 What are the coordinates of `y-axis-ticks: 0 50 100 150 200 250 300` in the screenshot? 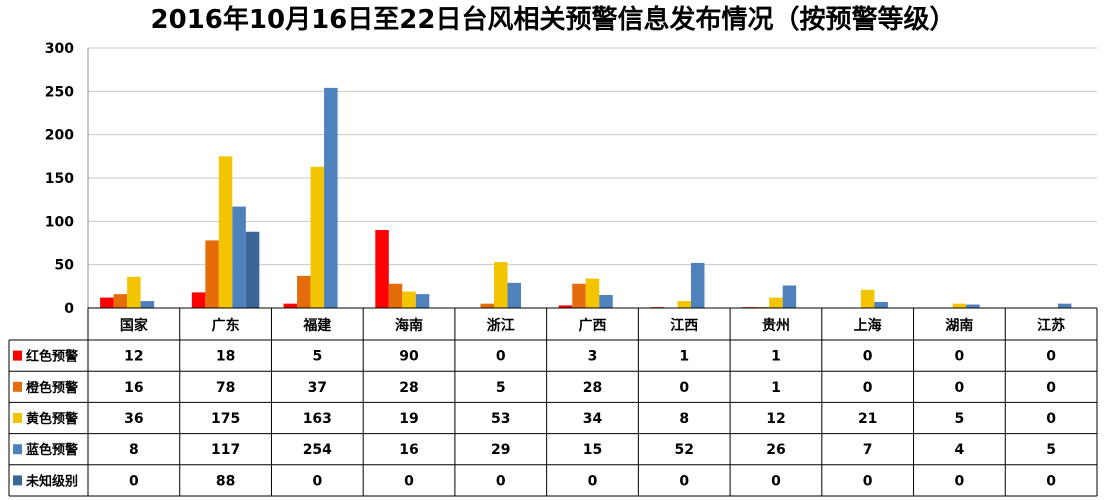 It's located at (59, 179).